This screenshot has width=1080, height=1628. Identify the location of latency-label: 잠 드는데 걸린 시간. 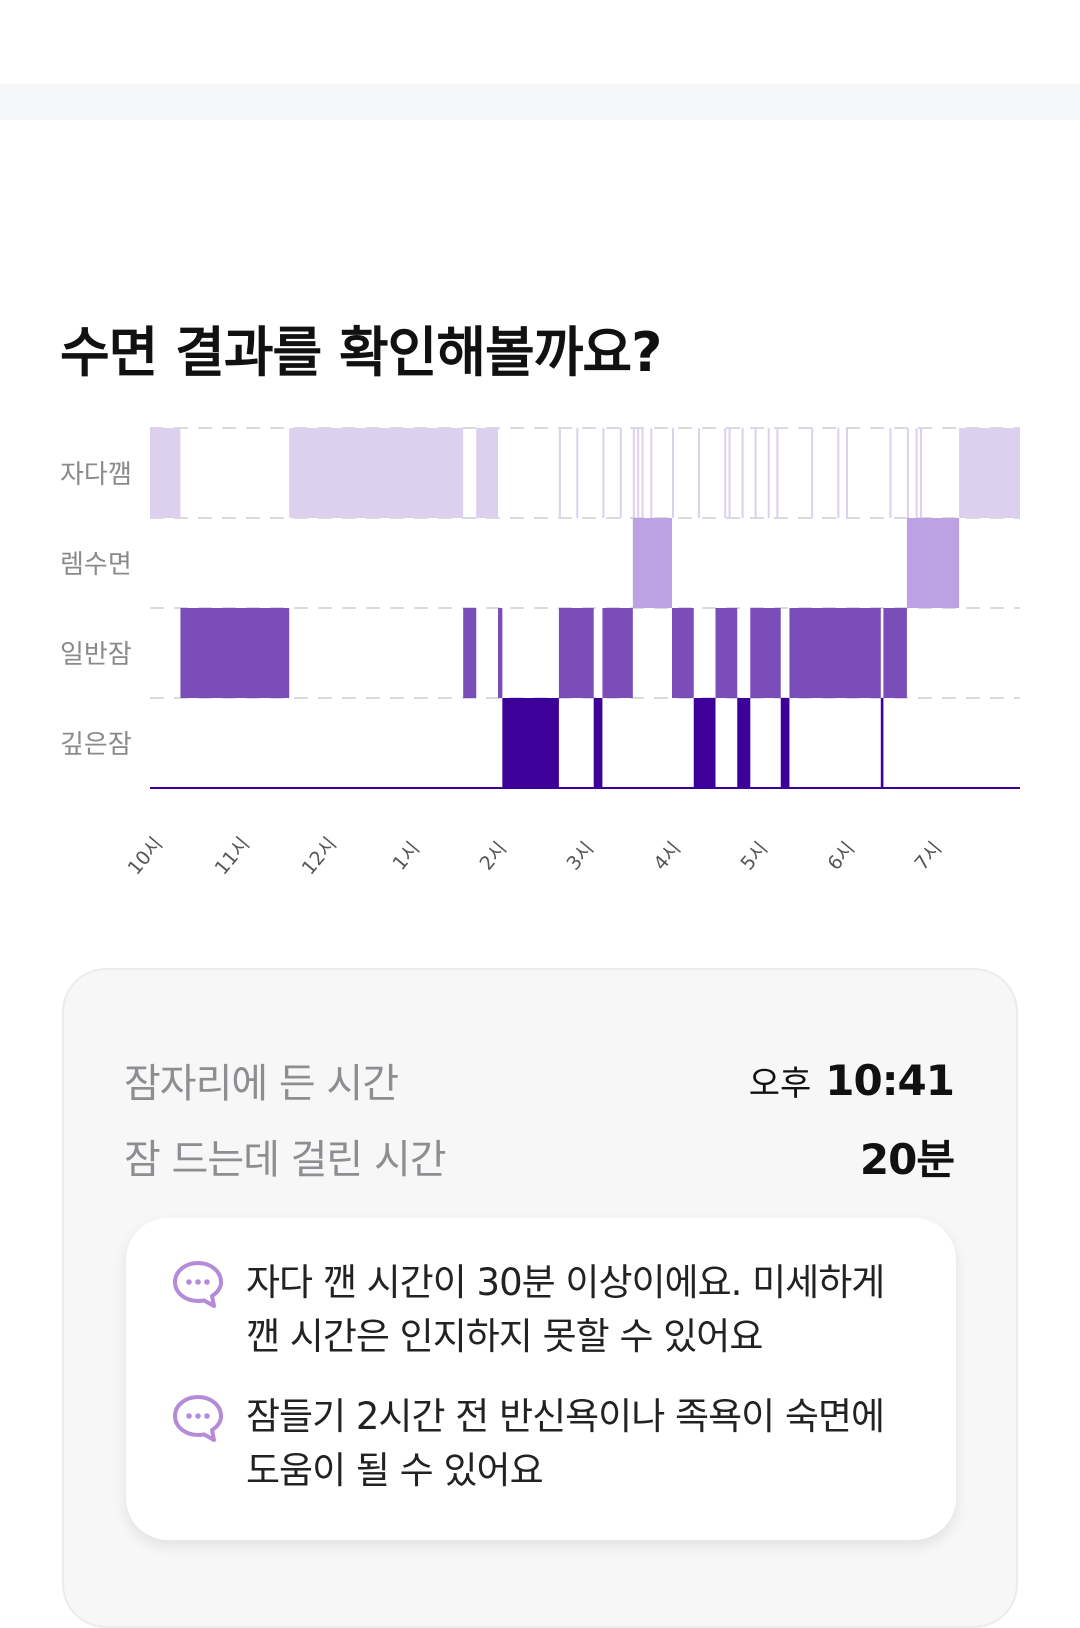
(285, 1160).